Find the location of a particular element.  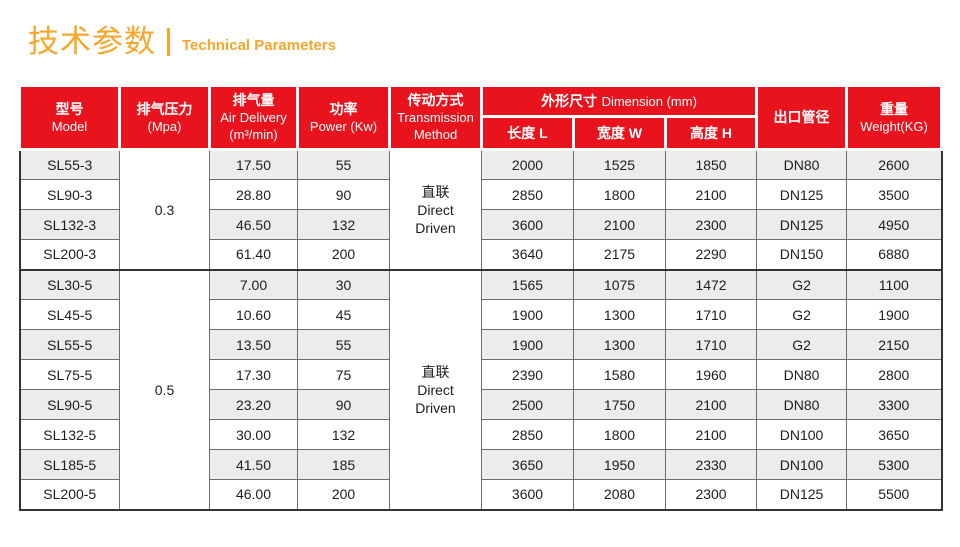

header-length-label: 长度 L is located at coordinates (527, 132).